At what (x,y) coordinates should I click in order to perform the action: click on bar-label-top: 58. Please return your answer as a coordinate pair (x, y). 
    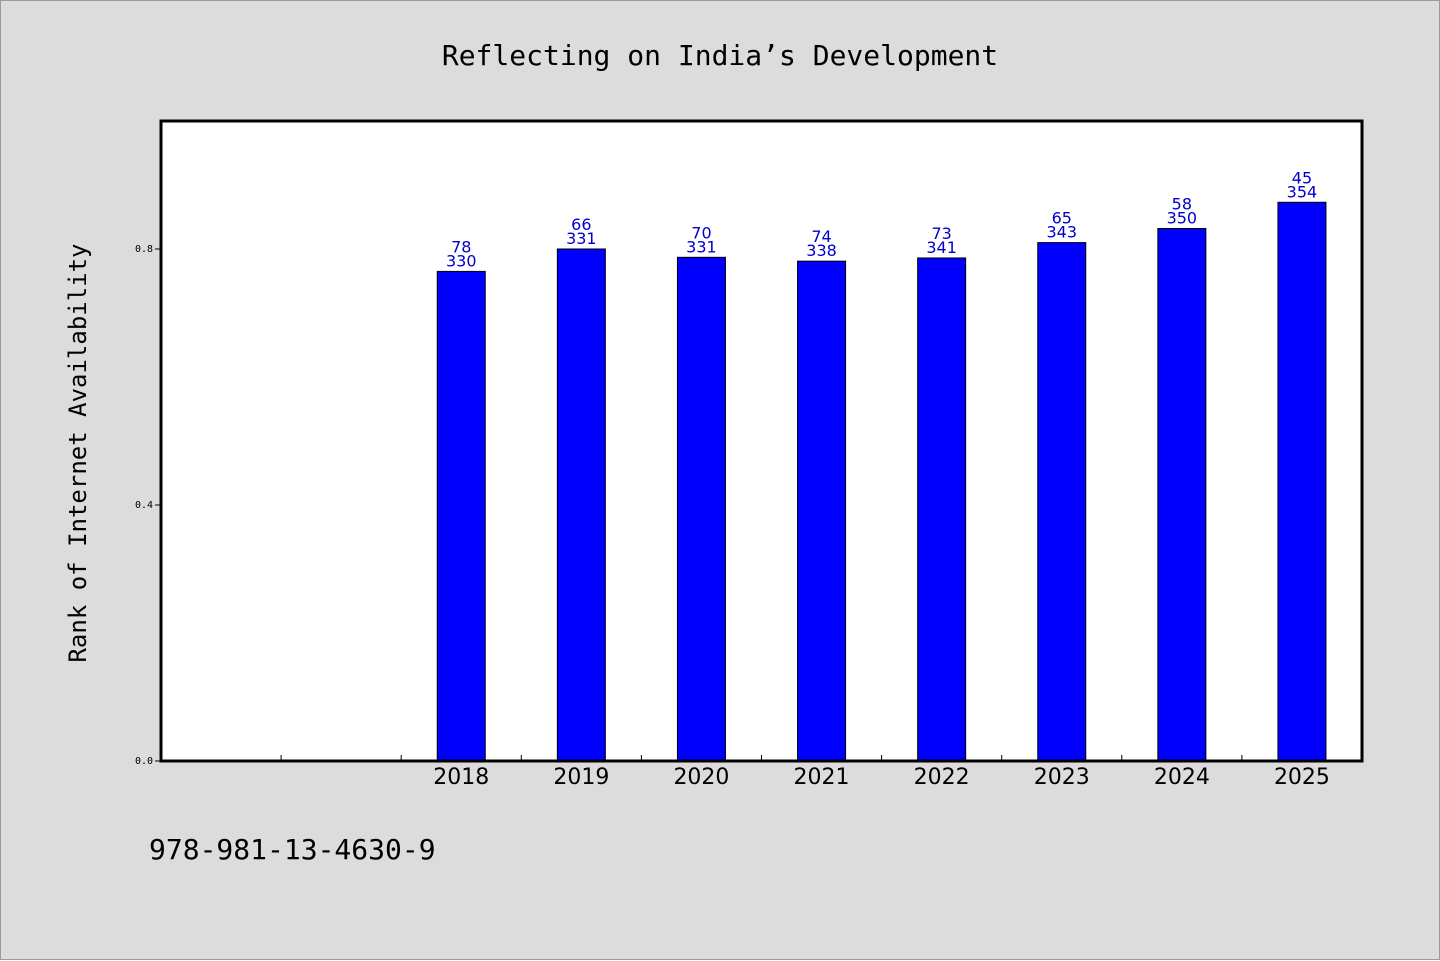
    Looking at the image, I should click on (1182, 204).